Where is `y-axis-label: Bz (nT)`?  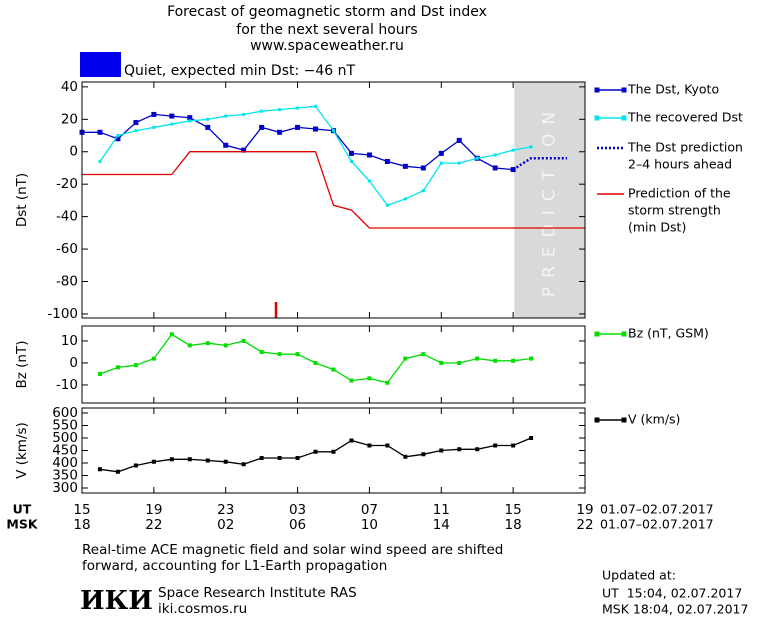
y-axis-label: Bz (nT) is located at coordinates (22, 365).